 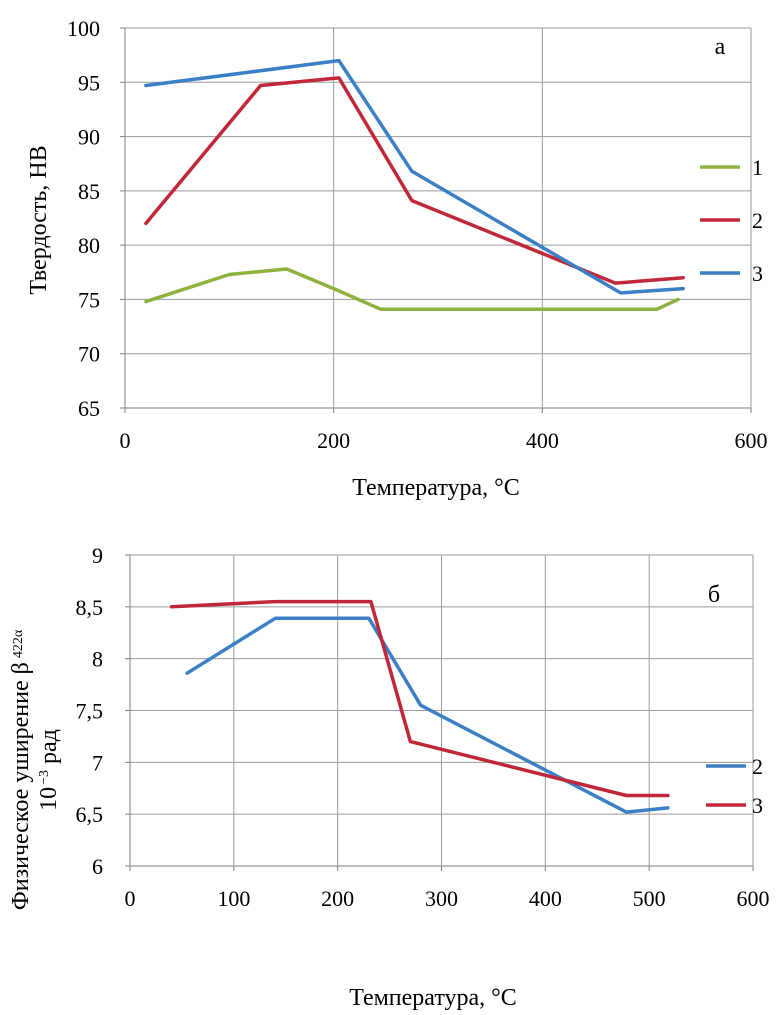 I want to click on series-b, so click(x=419, y=706).